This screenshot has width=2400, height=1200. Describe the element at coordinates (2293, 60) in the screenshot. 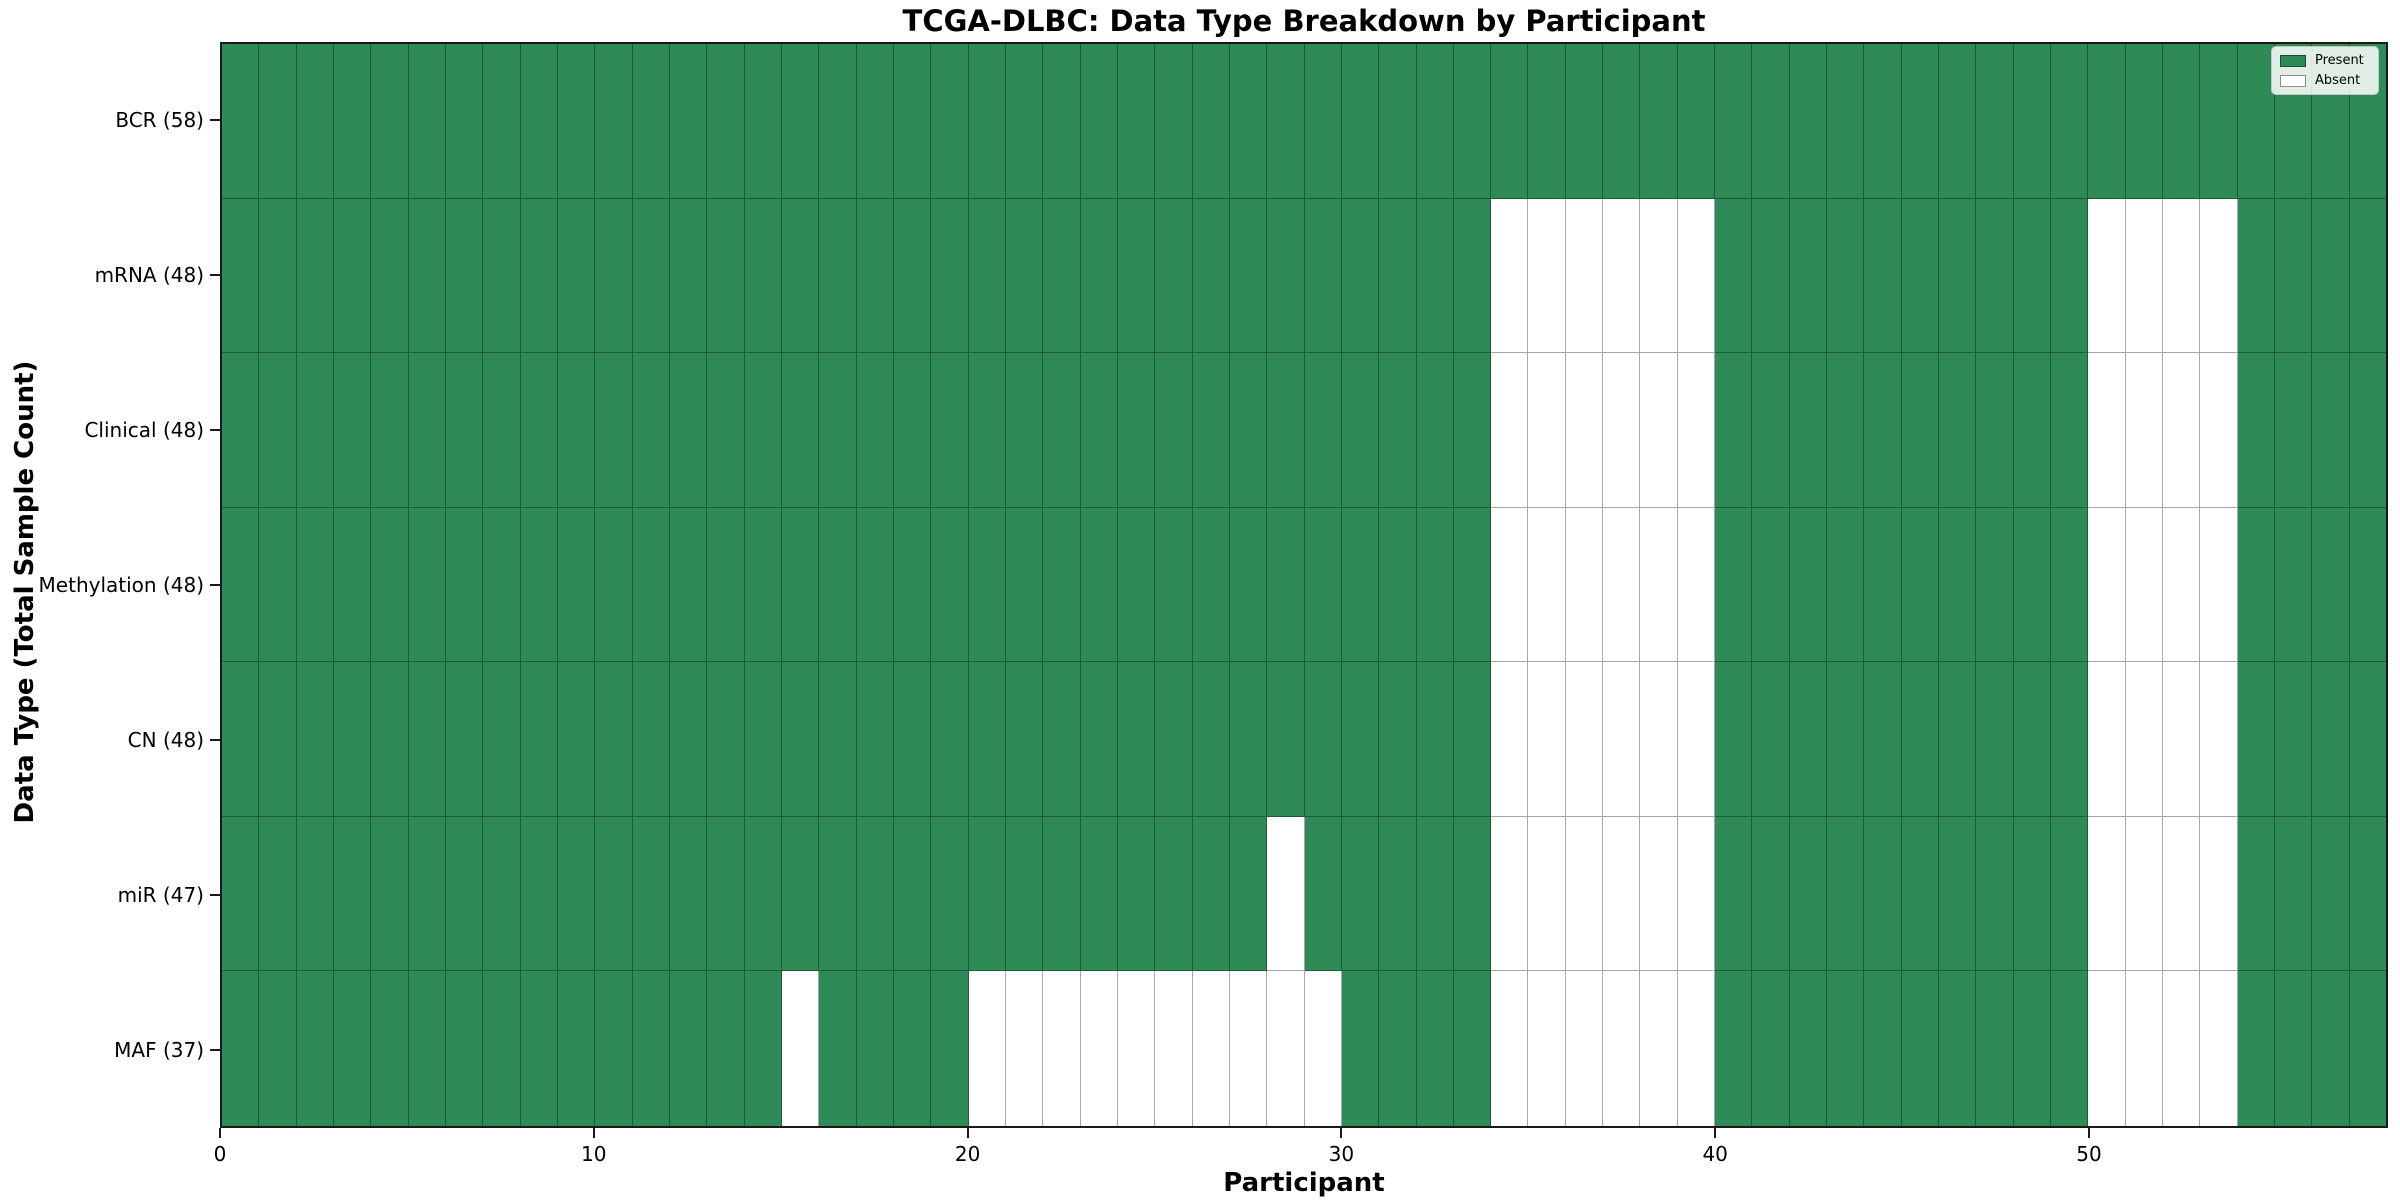

I see `present-swatch-icon` at that location.